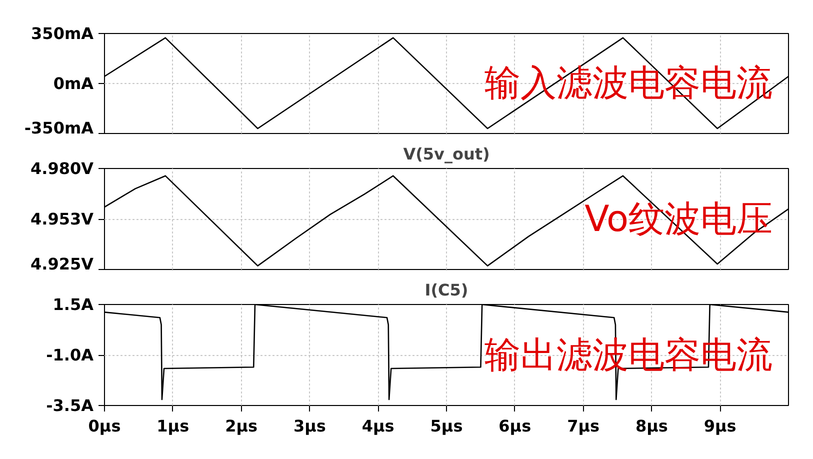 This screenshot has width=813, height=459. I want to click on x-tick-label: 9µs, so click(720, 426).